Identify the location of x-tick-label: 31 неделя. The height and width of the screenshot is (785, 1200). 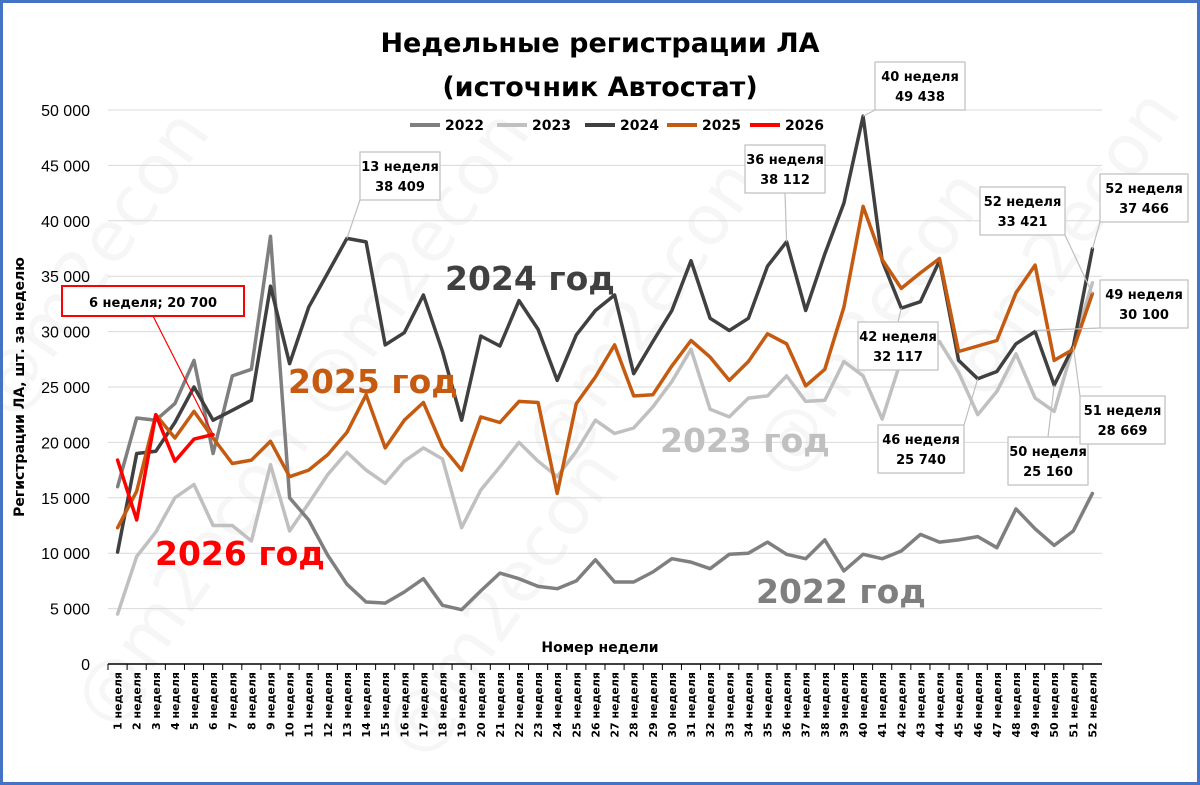
(691, 705).